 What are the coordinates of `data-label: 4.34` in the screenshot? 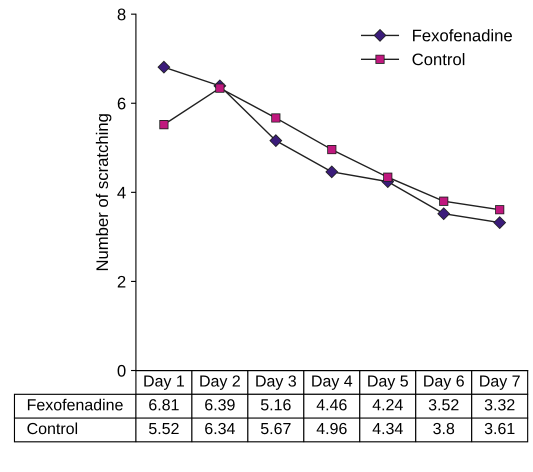 It's located at (387, 428).